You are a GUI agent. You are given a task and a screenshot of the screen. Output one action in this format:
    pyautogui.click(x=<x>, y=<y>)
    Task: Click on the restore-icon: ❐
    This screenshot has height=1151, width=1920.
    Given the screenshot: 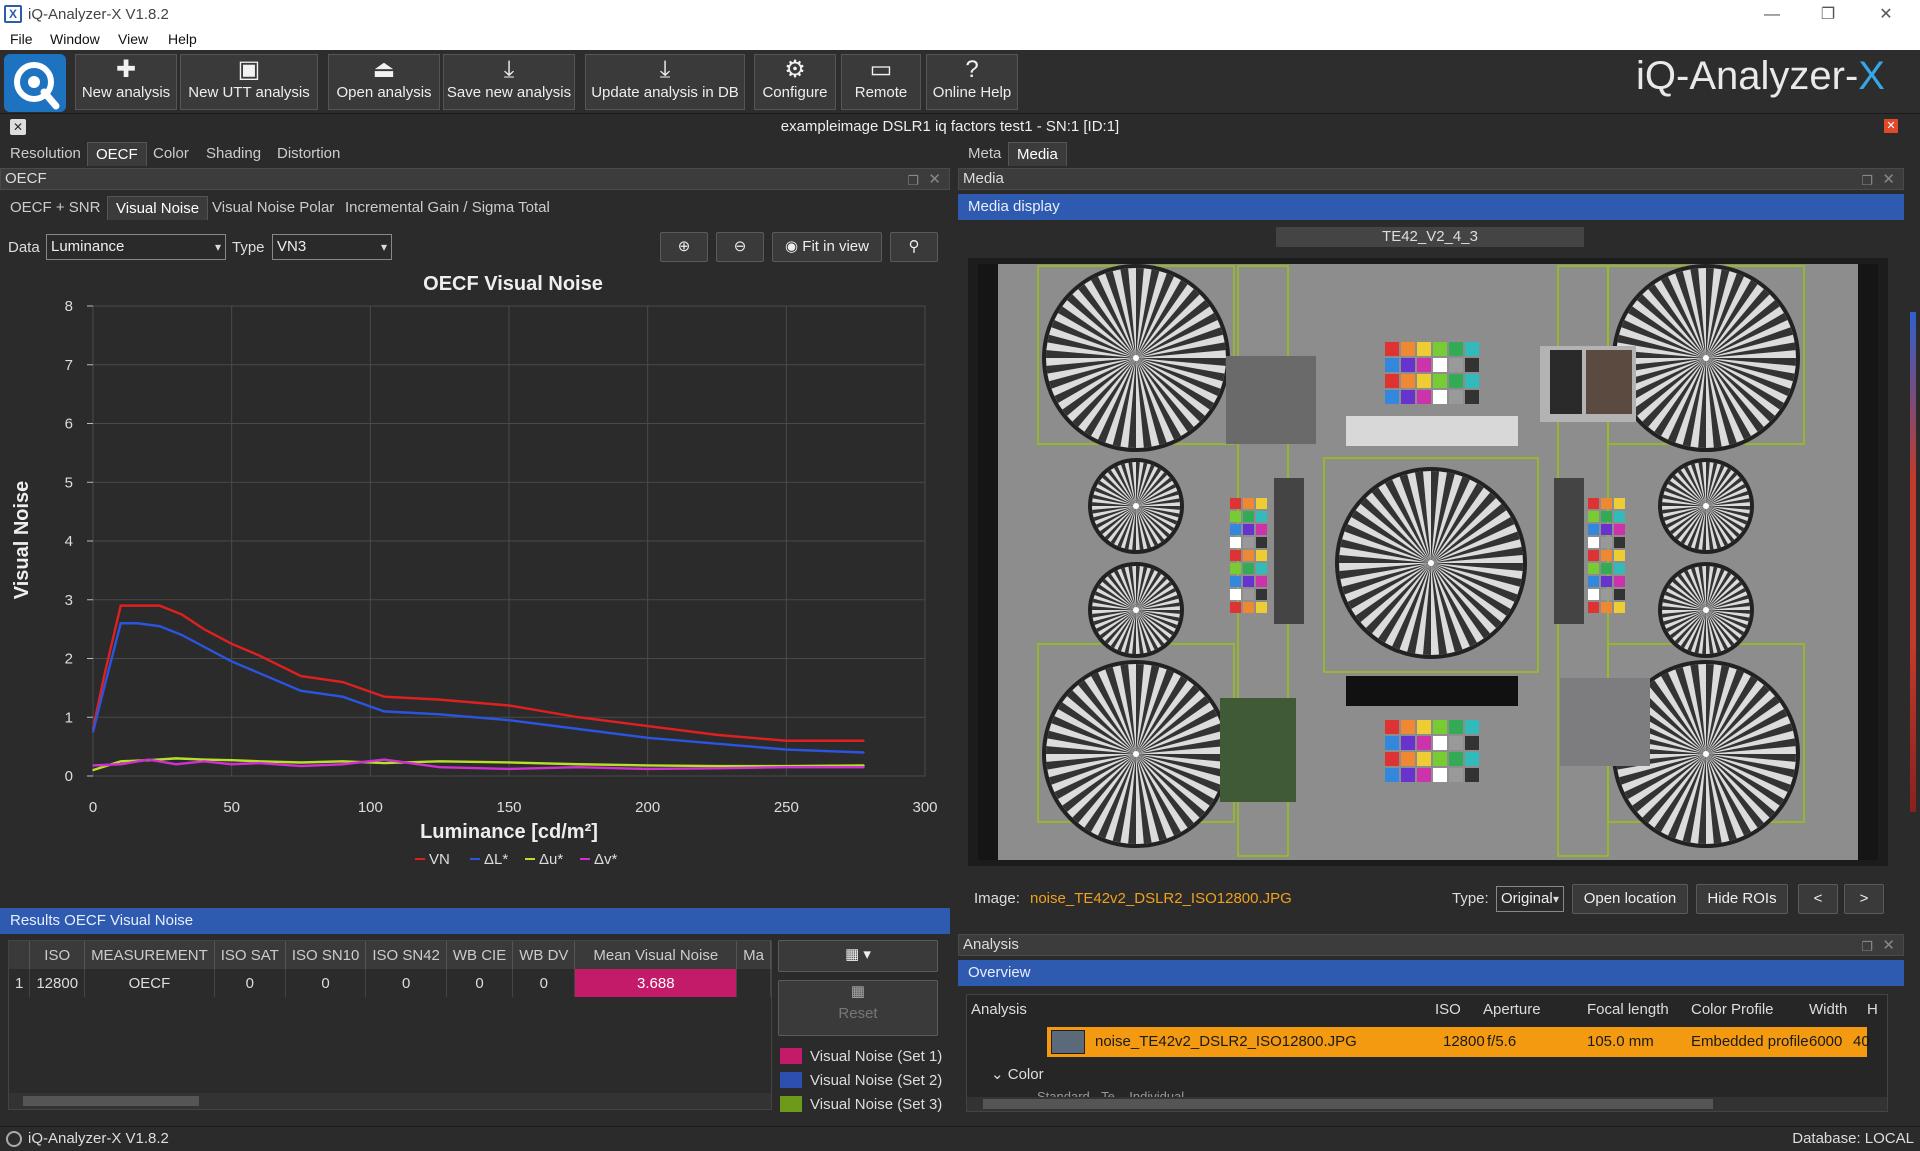 What is the action you would take?
    pyautogui.click(x=1828, y=14)
    